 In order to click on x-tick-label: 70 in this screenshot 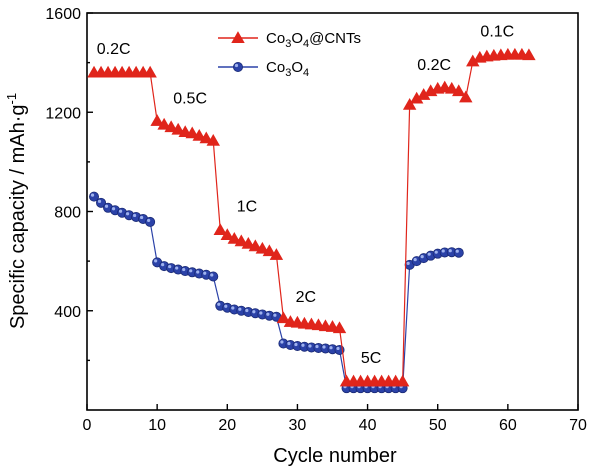, I will do `click(578, 425)`.